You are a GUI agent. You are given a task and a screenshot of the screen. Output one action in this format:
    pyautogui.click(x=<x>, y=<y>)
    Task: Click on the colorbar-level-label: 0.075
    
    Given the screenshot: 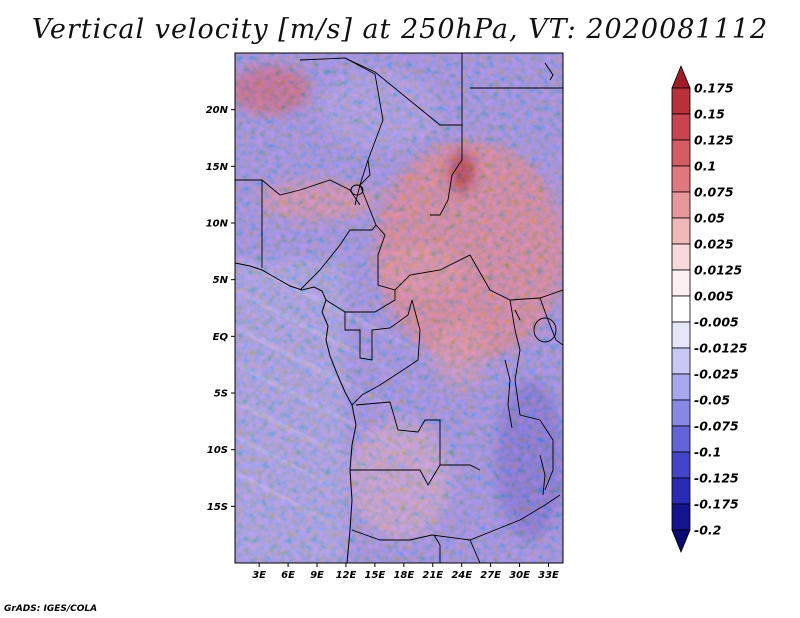 What is the action you would take?
    pyautogui.click(x=714, y=192)
    